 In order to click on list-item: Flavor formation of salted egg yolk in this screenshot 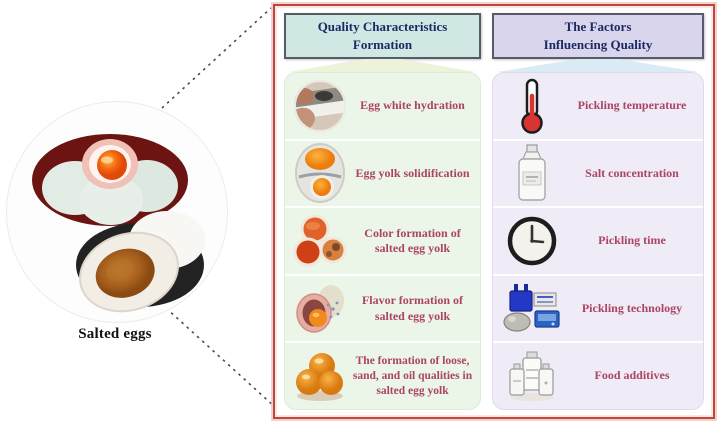, I will do `click(382, 307)`.